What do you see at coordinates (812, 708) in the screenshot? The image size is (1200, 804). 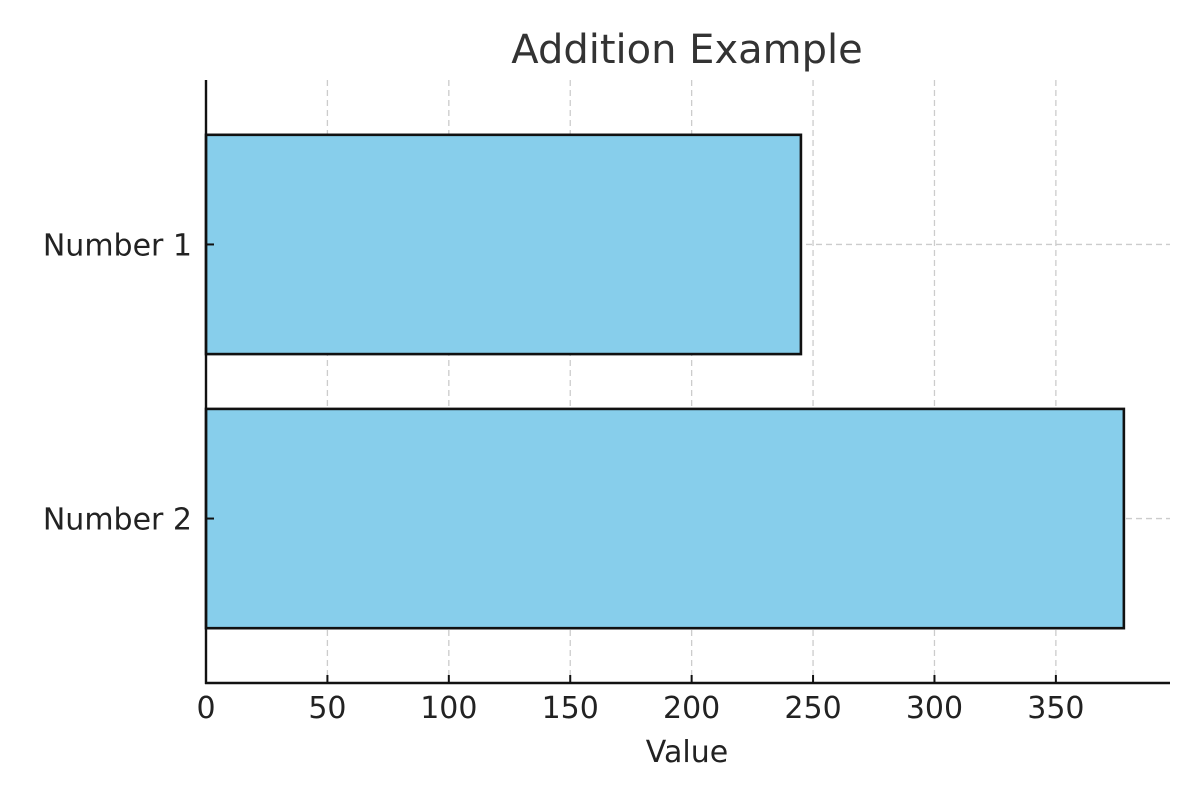 I see `x-tick-label: 250` at bounding box center [812, 708].